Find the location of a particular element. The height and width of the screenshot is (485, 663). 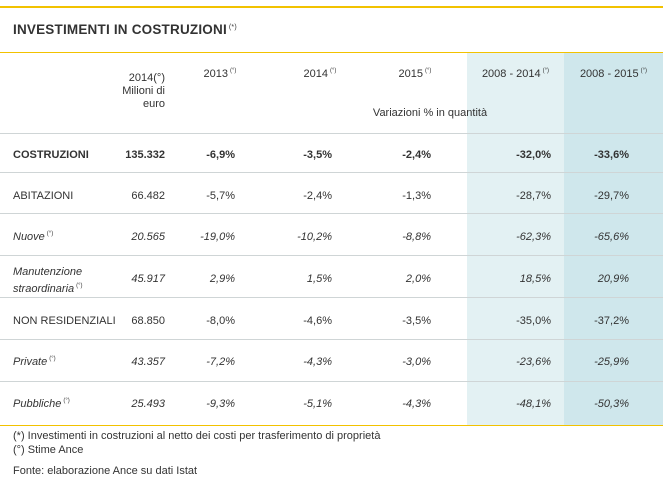

row-value-2015: -3,0% is located at coordinates (416, 362).